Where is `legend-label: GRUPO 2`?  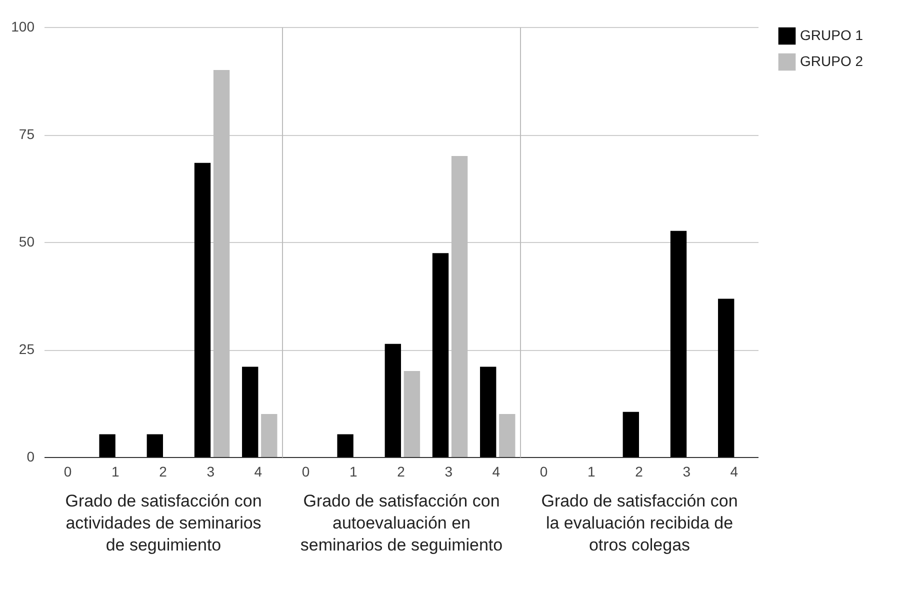 legend-label: GRUPO 2 is located at coordinates (832, 61).